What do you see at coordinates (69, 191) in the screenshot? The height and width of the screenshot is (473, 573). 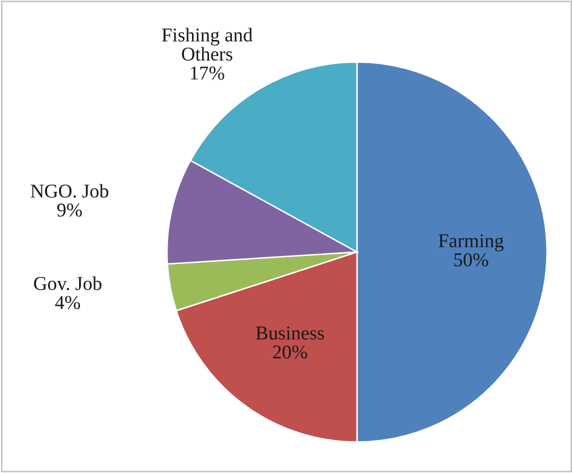 I see `slice-label: NGO. Job` at bounding box center [69, 191].